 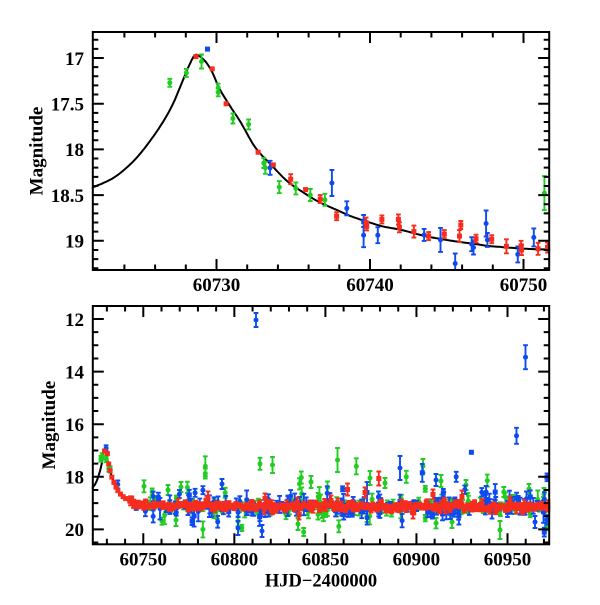 I want to click on svg-text: 18.5, so click(x=67, y=196).